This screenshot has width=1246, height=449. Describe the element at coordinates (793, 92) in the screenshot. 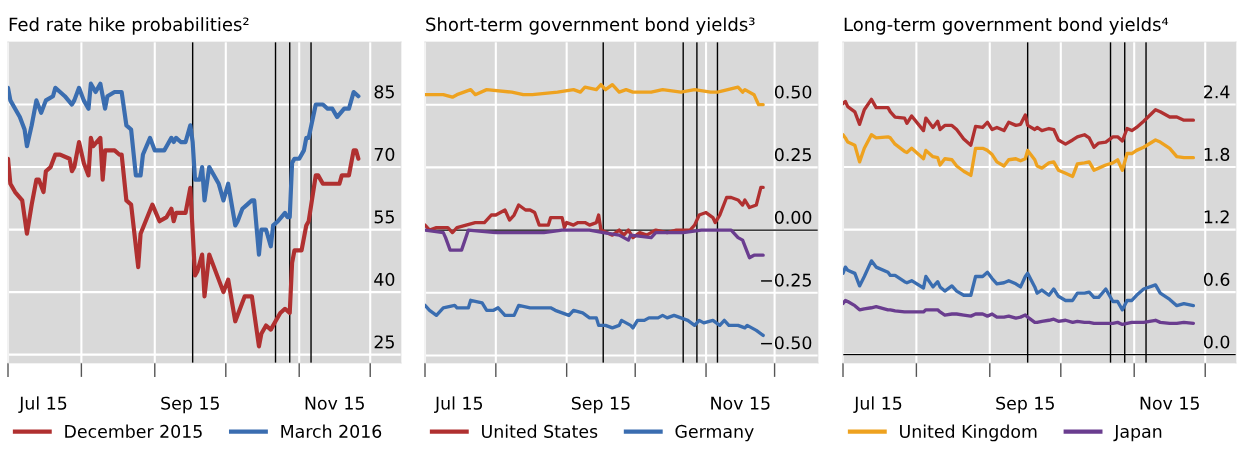

I see `y-tick-label: 0.50` at that location.